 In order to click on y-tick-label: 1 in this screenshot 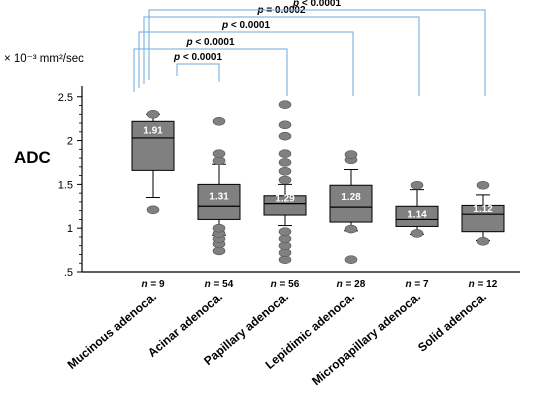, I will do `click(70, 229)`.